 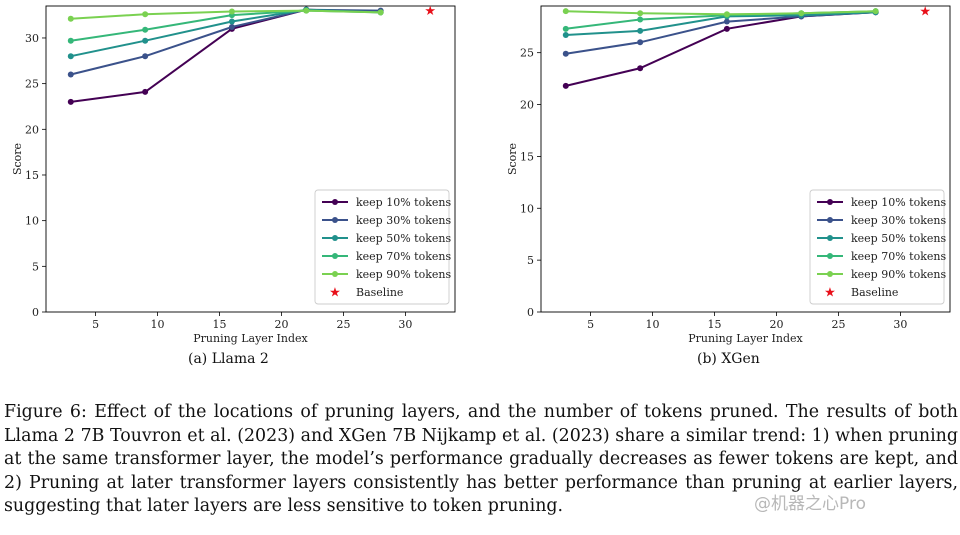 What do you see at coordinates (32, 38) in the screenshot?
I see `y-tick-label: 30` at bounding box center [32, 38].